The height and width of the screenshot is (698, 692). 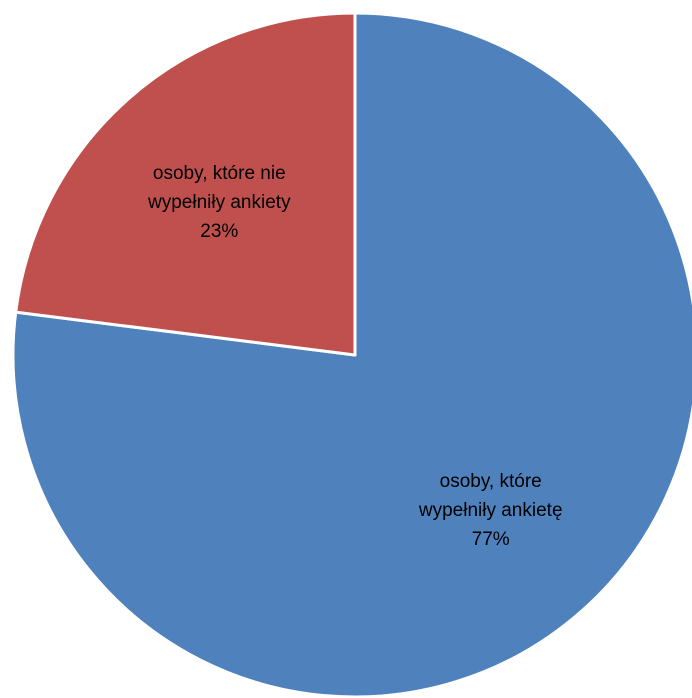 I want to click on pie-slice-label-line: 23%, so click(x=219, y=231).